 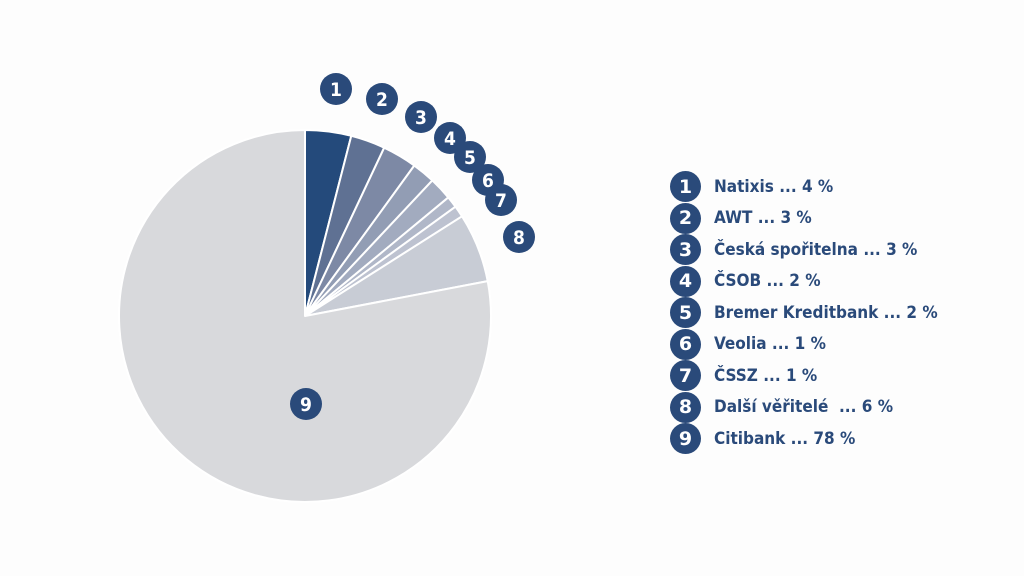 I want to click on legend-item: 8 Další věřitelé ... 6 %, so click(x=804, y=407).